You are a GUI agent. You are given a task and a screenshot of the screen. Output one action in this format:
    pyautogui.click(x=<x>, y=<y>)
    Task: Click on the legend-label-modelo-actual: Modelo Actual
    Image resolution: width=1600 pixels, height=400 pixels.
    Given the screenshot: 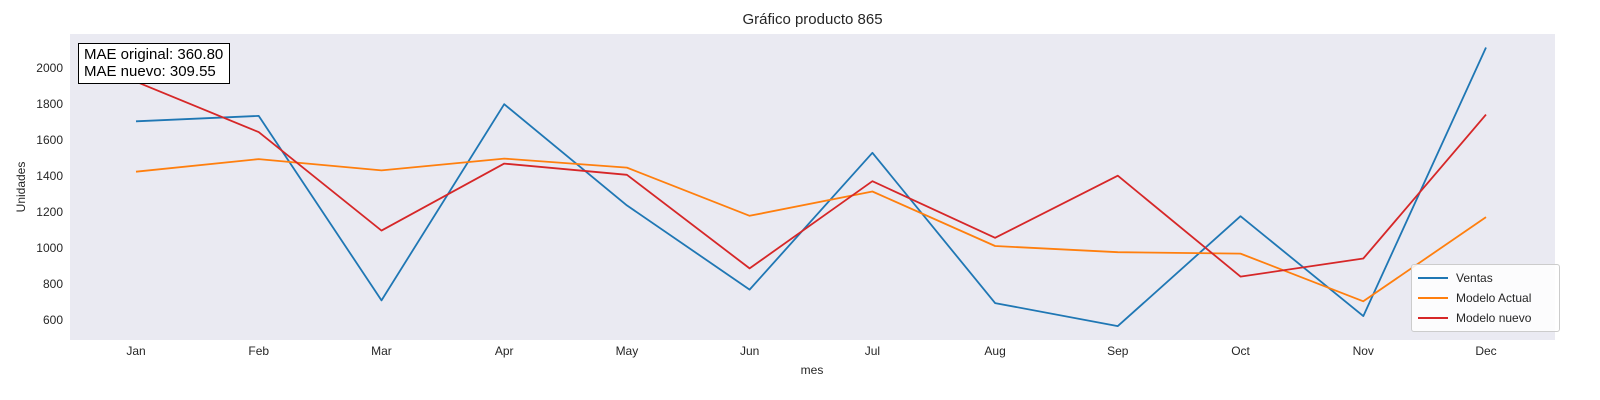 What is the action you would take?
    pyautogui.click(x=1494, y=298)
    